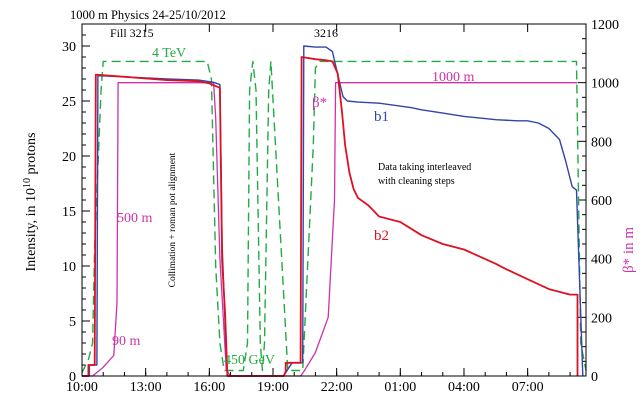  I want to click on annotation-energy-bottom: 450 GeV, so click(249, 360).